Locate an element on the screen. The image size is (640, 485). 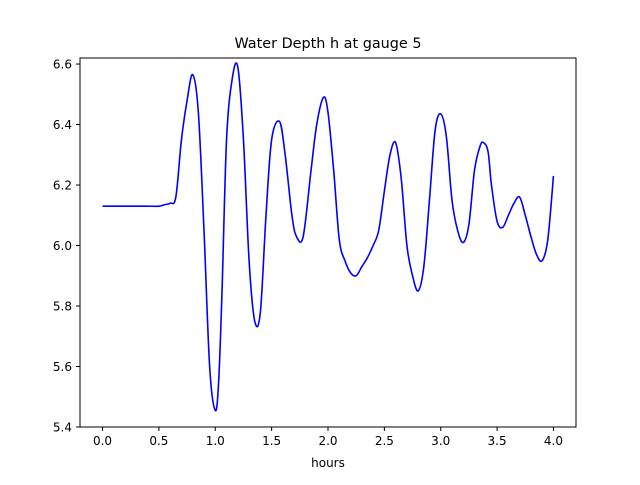
x-tick-label: 4.0 is located at coordinates (553, 441).